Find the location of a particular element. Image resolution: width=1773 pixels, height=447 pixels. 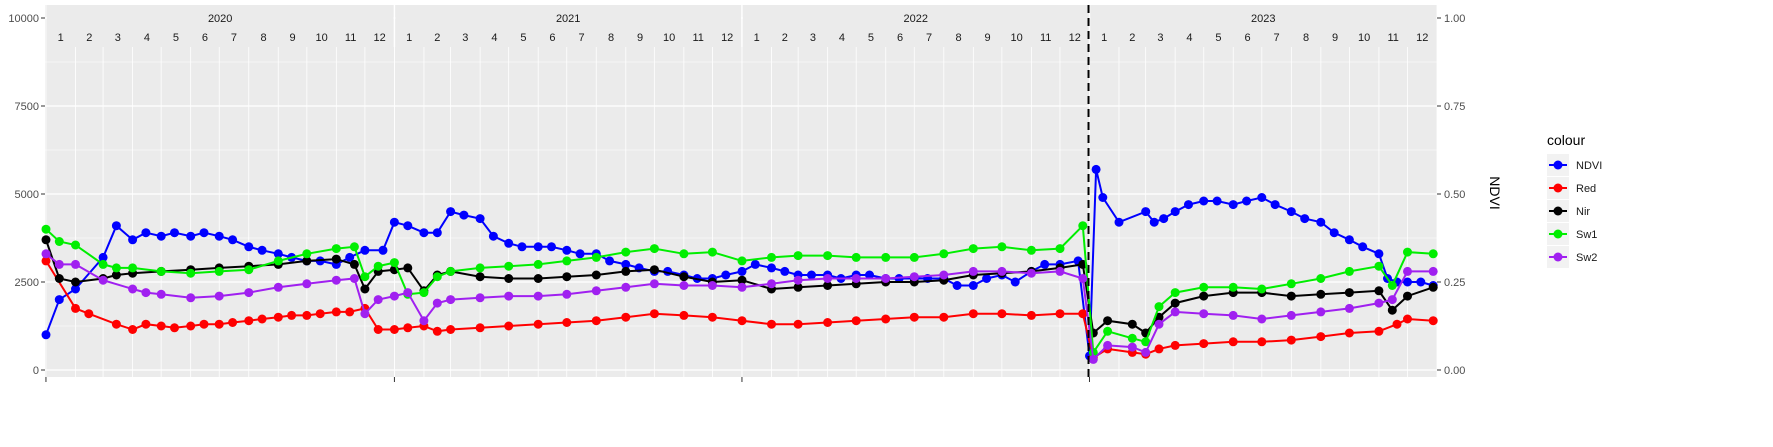

right-tick-label: 1.00 is located at coordinates (1454, 19).